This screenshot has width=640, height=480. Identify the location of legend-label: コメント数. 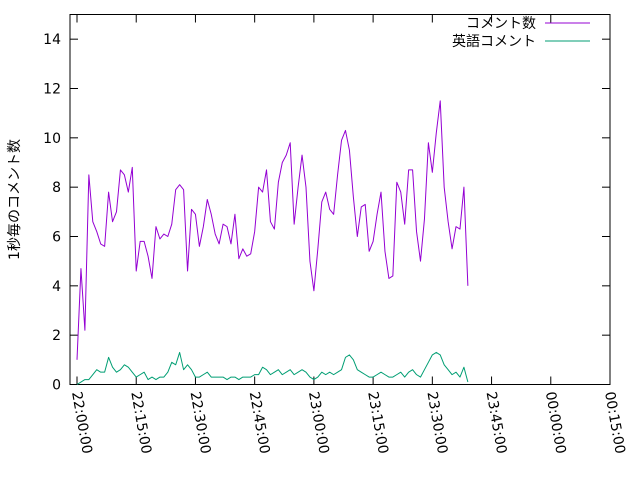
(501, 24).